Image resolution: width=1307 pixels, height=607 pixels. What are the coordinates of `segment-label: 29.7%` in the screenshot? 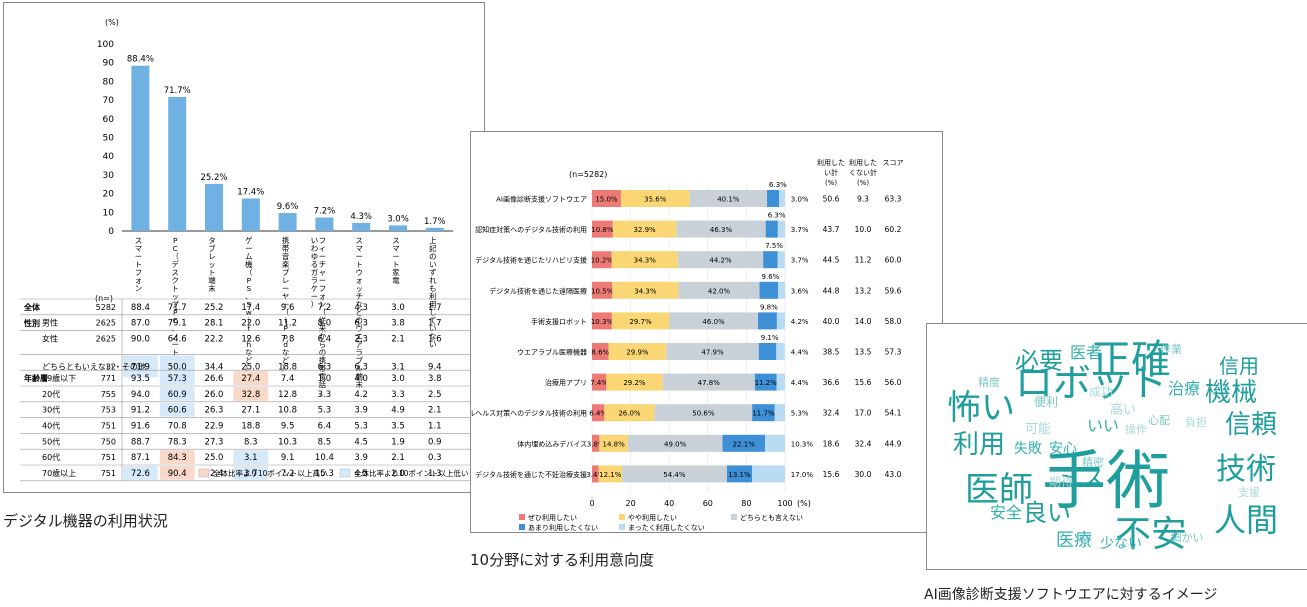 It's located at (640, 322).